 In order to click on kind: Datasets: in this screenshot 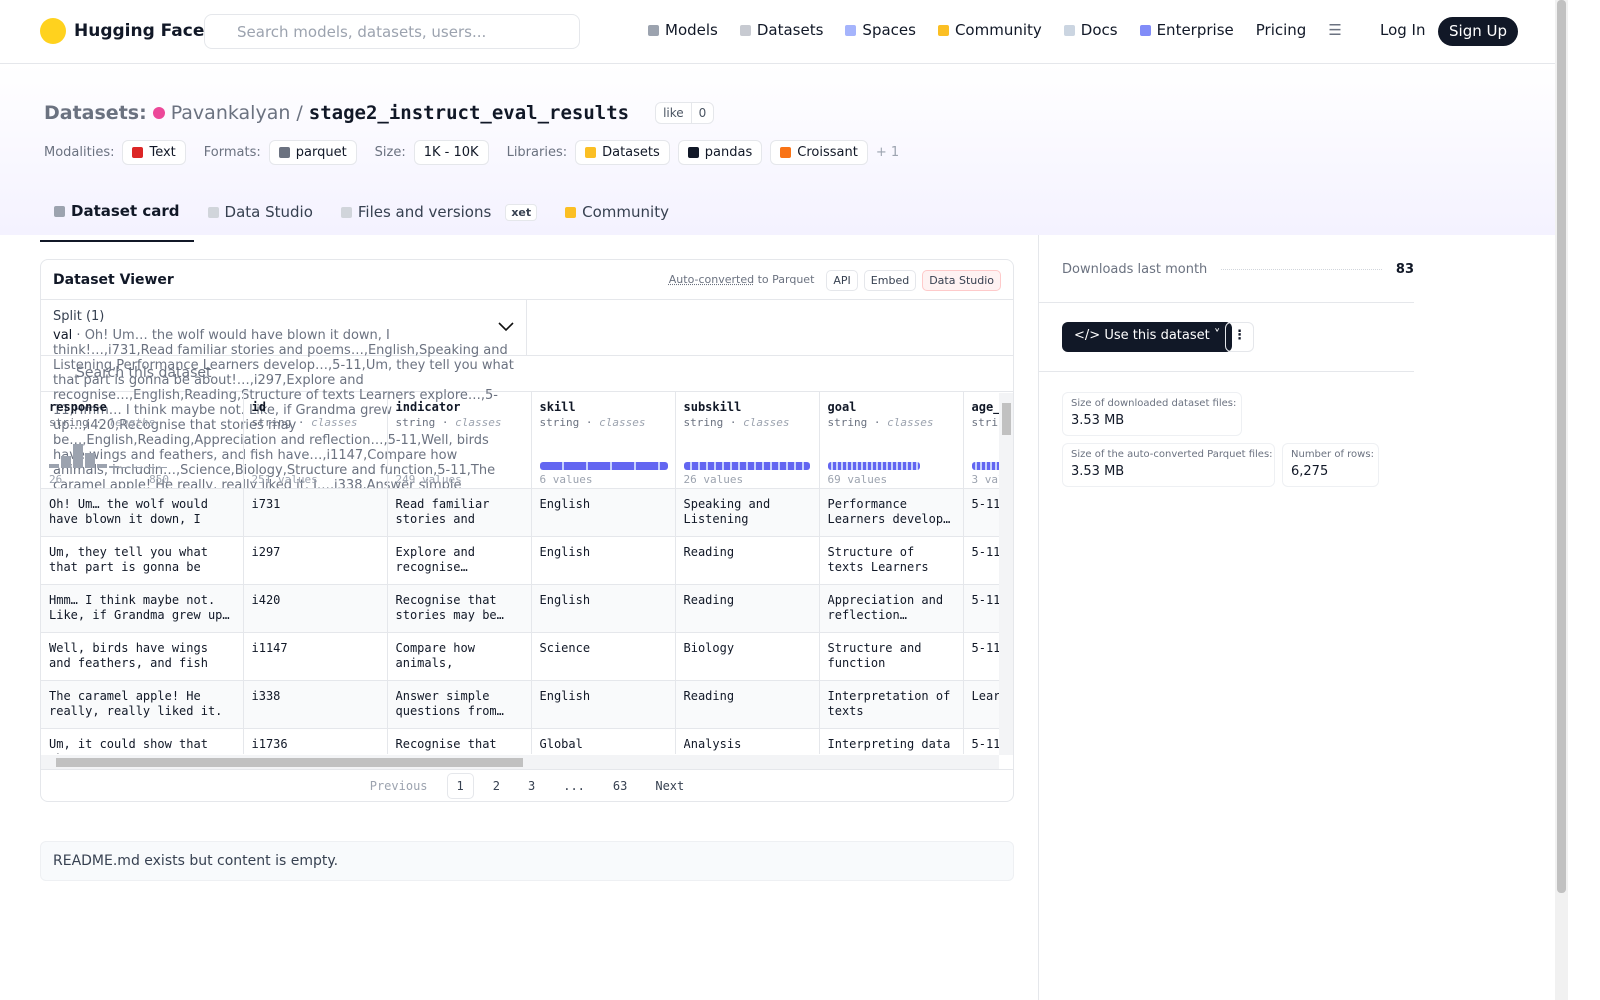, I will do `click(95, 113)`.